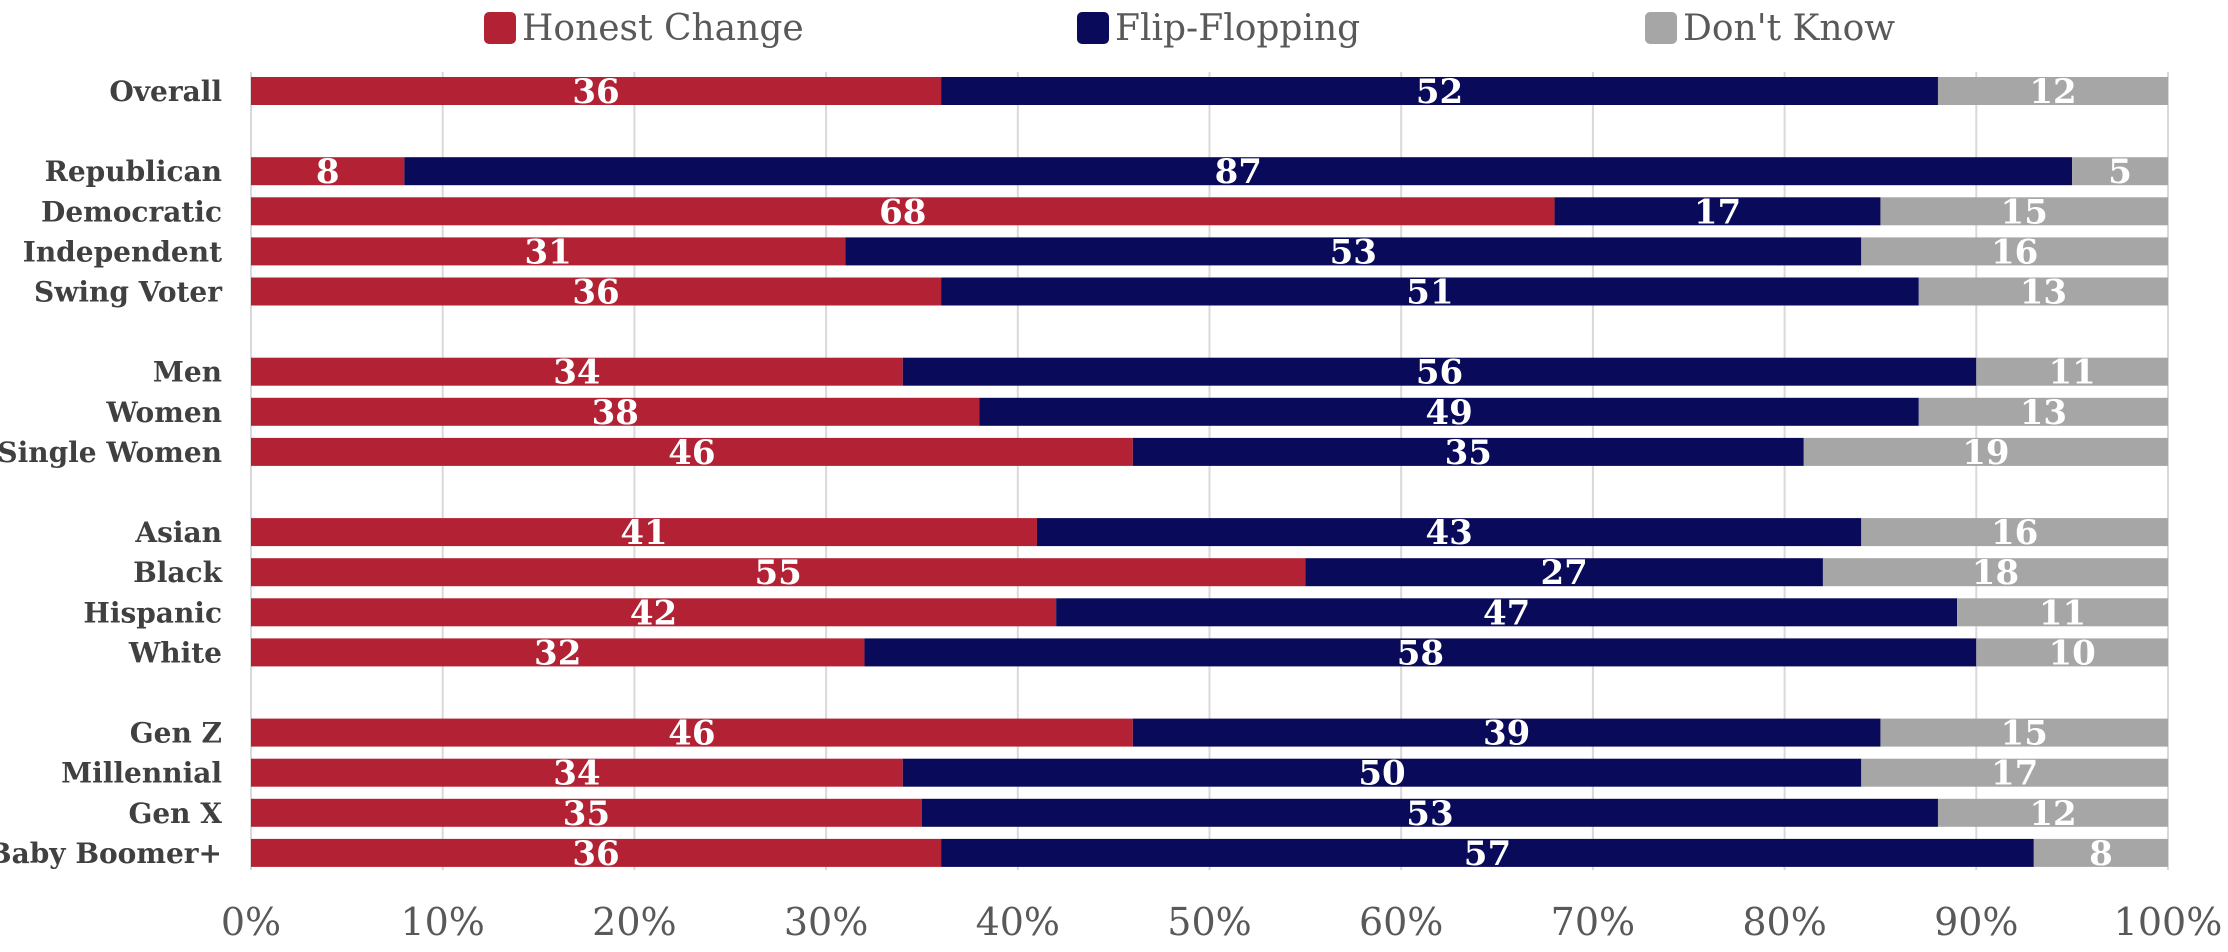 The height and width of the screenshot is (952, 2228). I want to click on bar-democratic-honest-change, so click(903, 211).